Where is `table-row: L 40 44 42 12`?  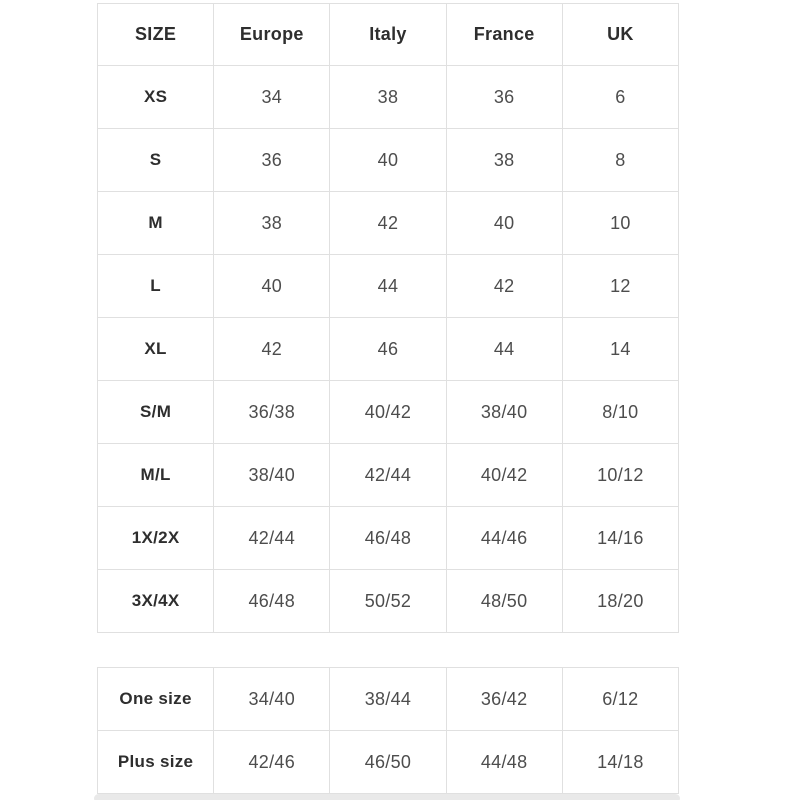
table-row: L 40 44 42 12 is located at coordinates (388, 286).